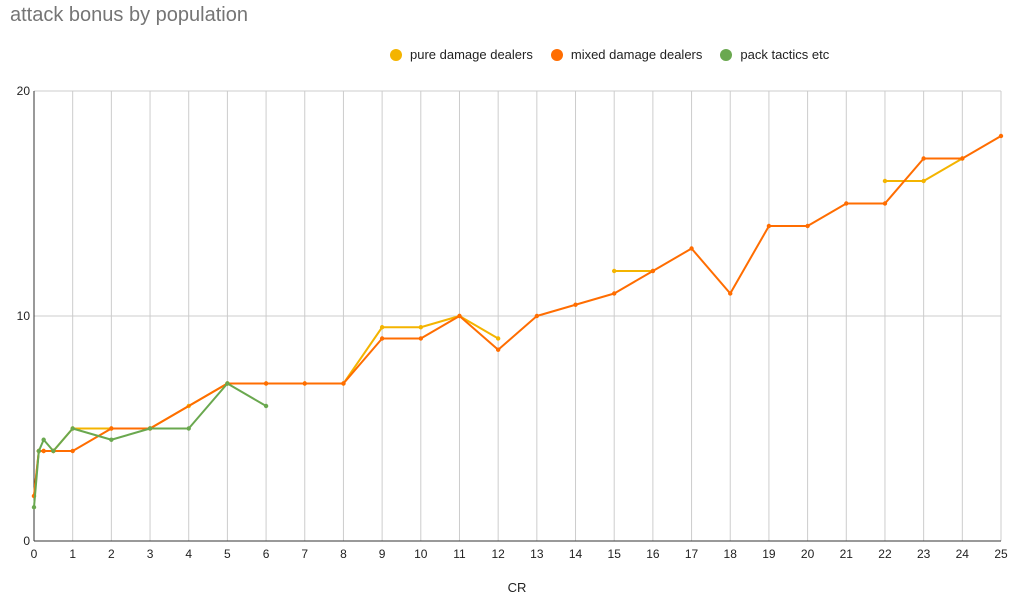 This screenshot has width=1024, height=596. I want to click on y-tick-label: 10, so click(24, 316).